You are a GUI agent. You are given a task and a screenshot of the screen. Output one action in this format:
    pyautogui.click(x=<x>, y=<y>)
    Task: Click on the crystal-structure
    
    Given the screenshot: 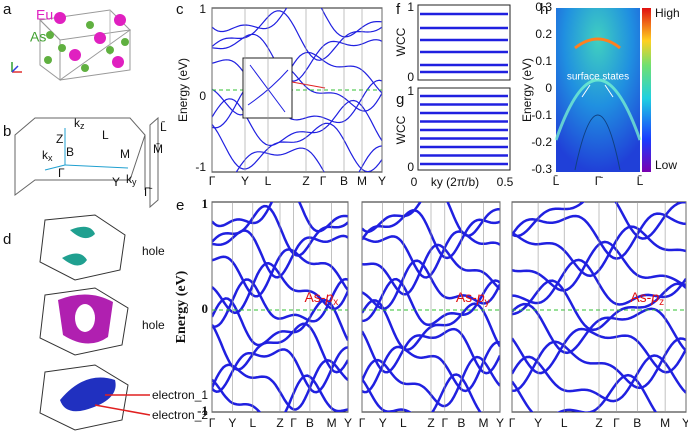 What is the action you would take?
    pyautogui.click(x=71, y=45)
    